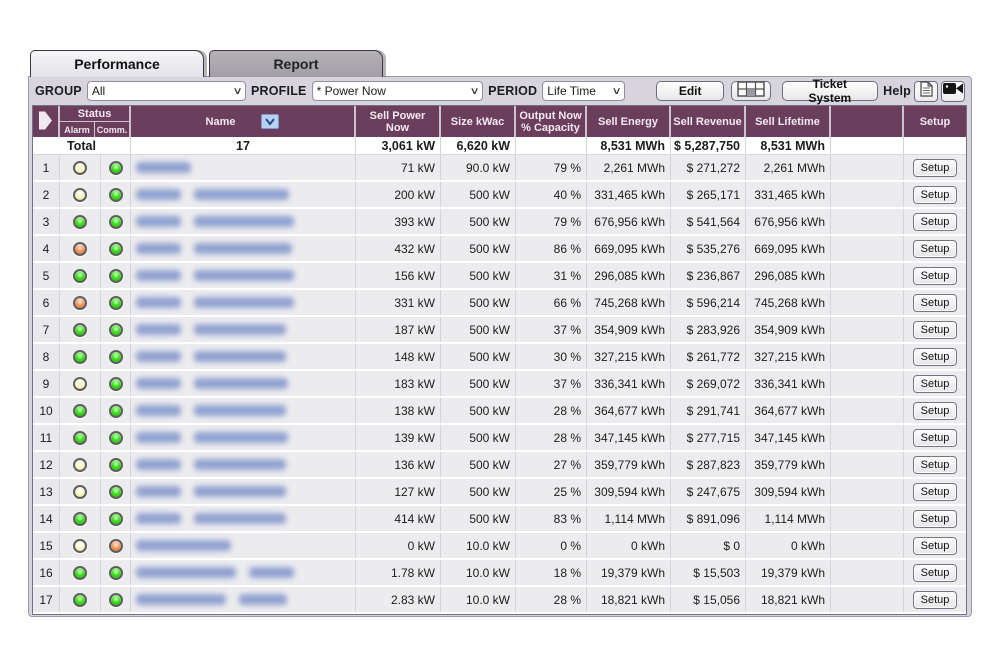 The width and height of the screenshot is (1000, 654). Describe the element at coordinates (551, 121) in the screenshot. I see `output-header: Output Now % Capacity` at that location.